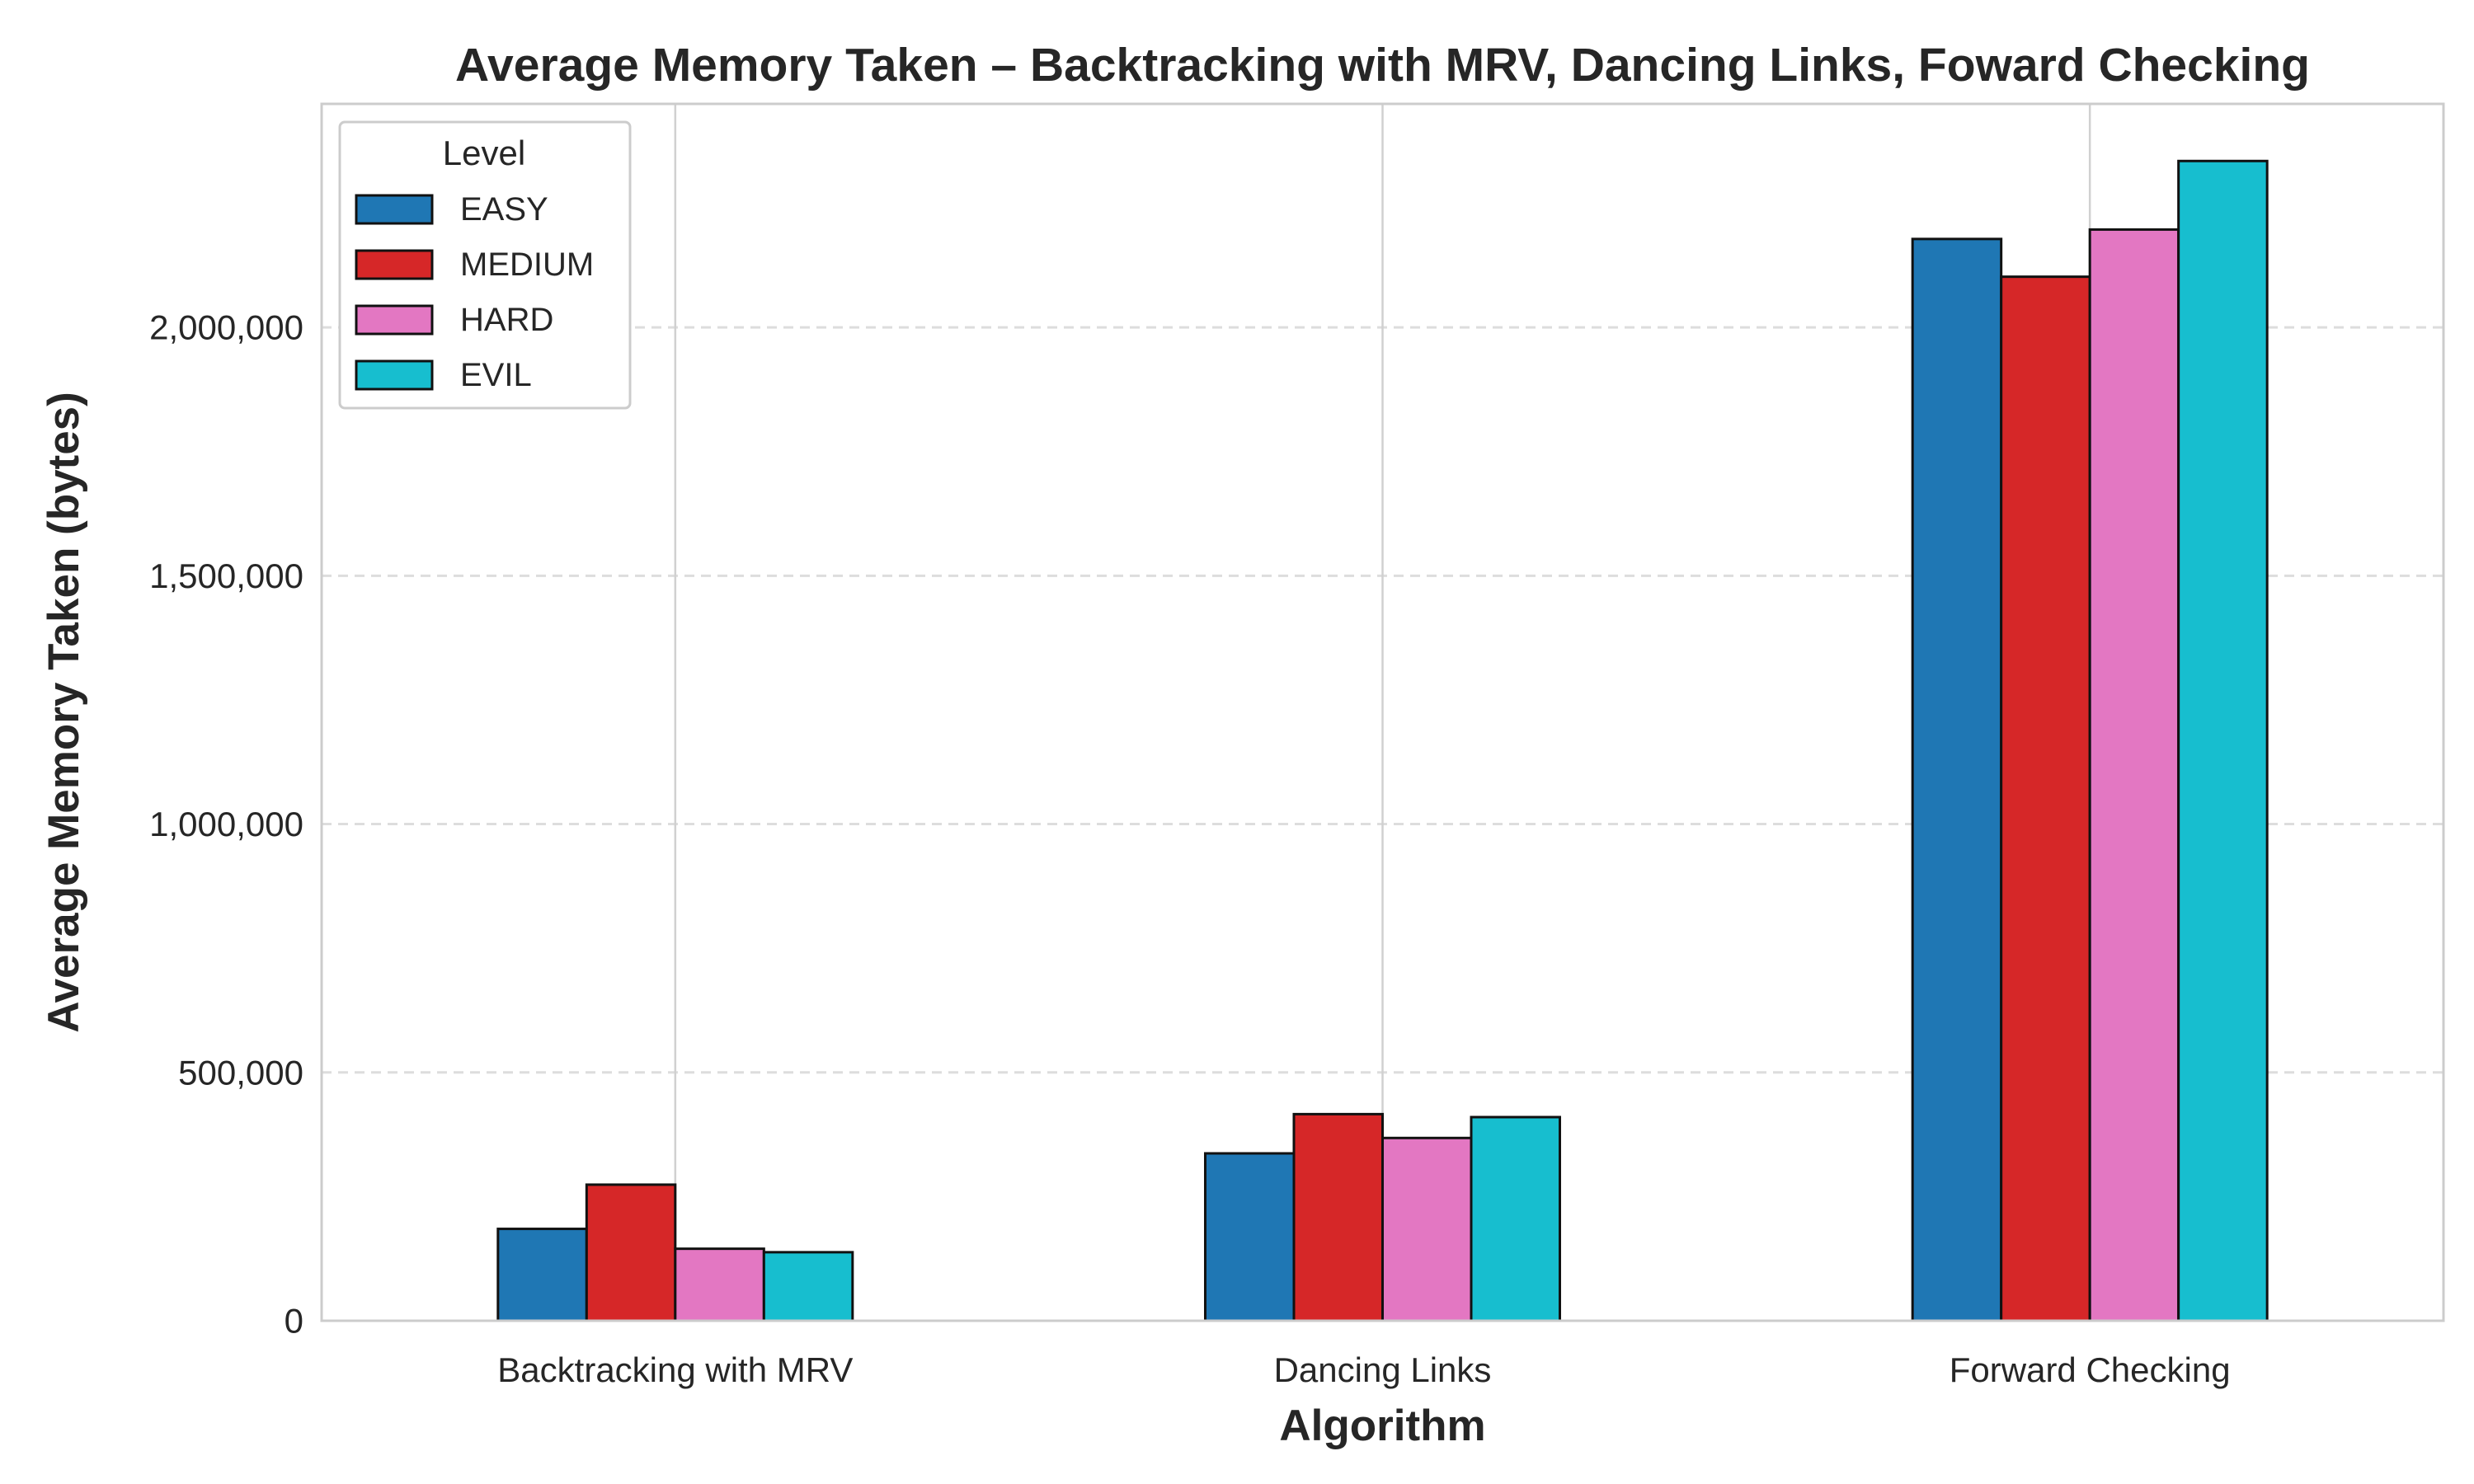 The width and height of the screenshot is (2474, 1484). Describe the element at coordinates (394, 375) in the screenshot. I see `legend-swatch-evil` at that location.